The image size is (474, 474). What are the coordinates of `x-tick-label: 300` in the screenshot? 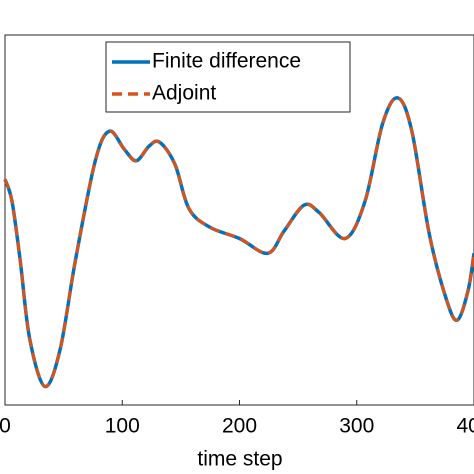 It's located at (356, 426).